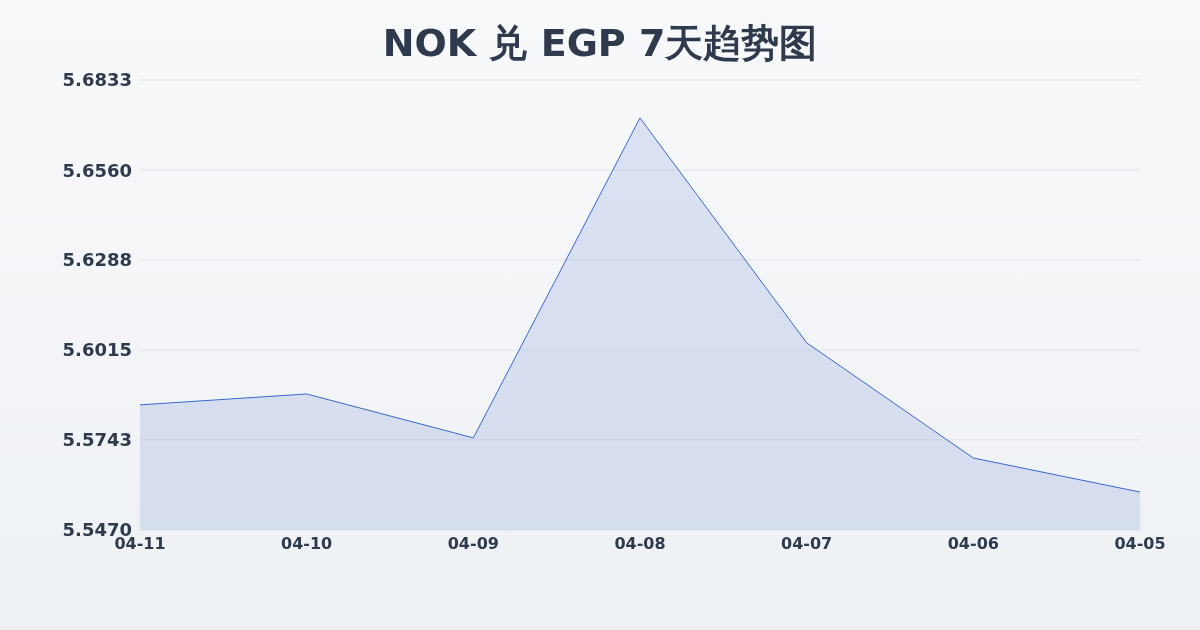 This screenshot has width=1200, height=630. What do you see at coordinates (97, 170) in the screenshot?
I see `y-tick-label: 5.6560` at bounding box center [97, 170].